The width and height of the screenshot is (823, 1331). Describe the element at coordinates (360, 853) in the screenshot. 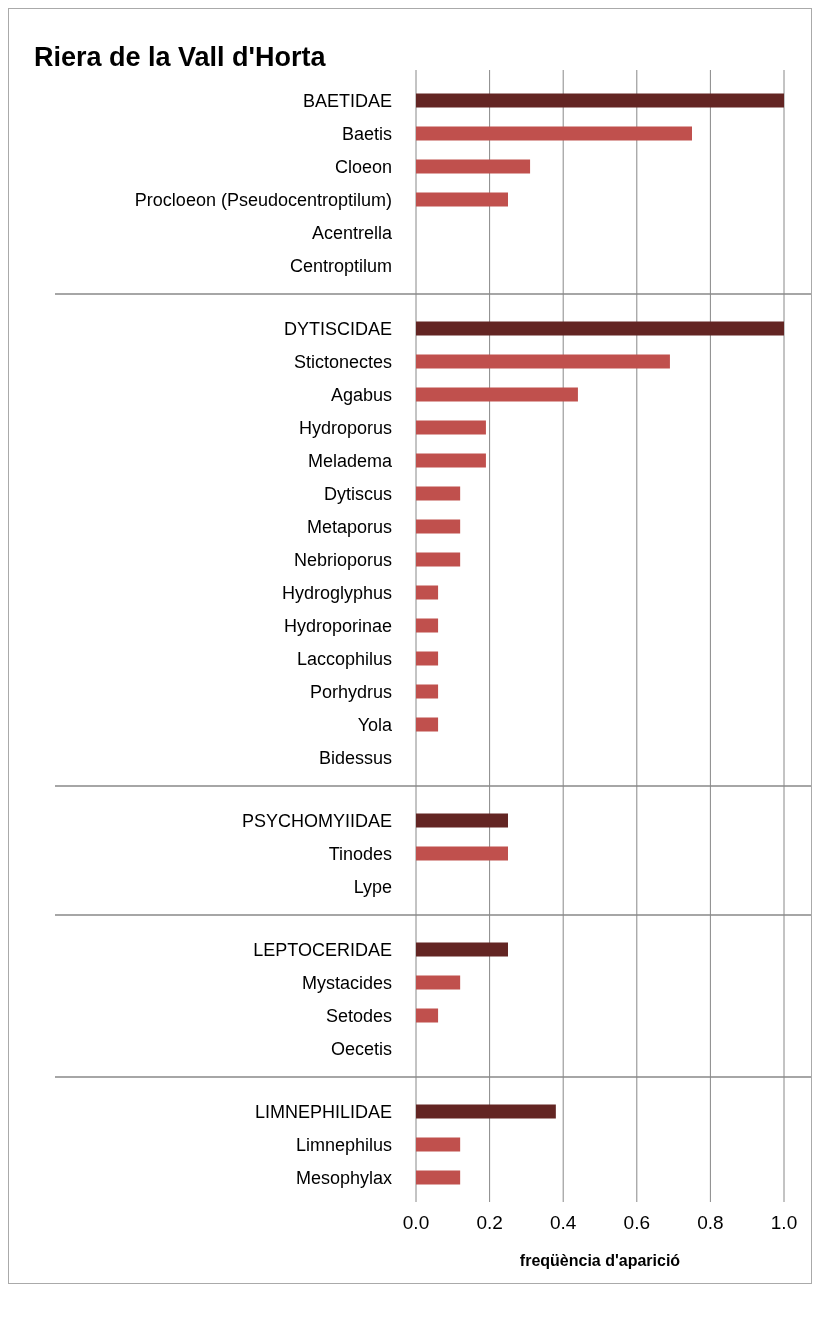

I see `y-tick-label: Tinodes` at that location.